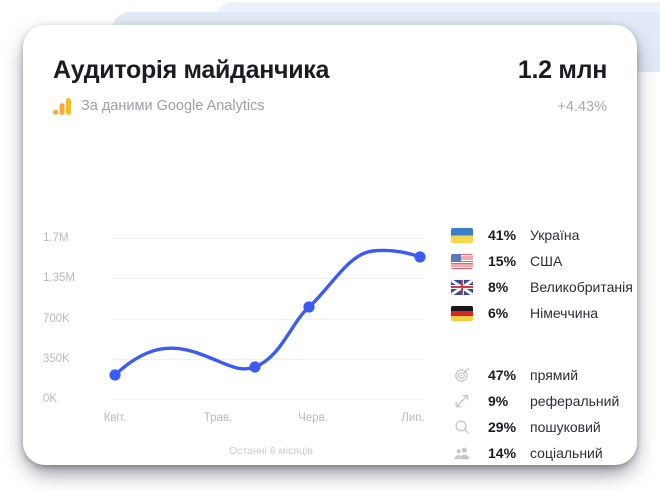 The height and width of the screenshot is (490, 660). Describe the element at coordinates (56, 359) in the screenshot. I see `y-axis-tick-3: 350K` at that location.